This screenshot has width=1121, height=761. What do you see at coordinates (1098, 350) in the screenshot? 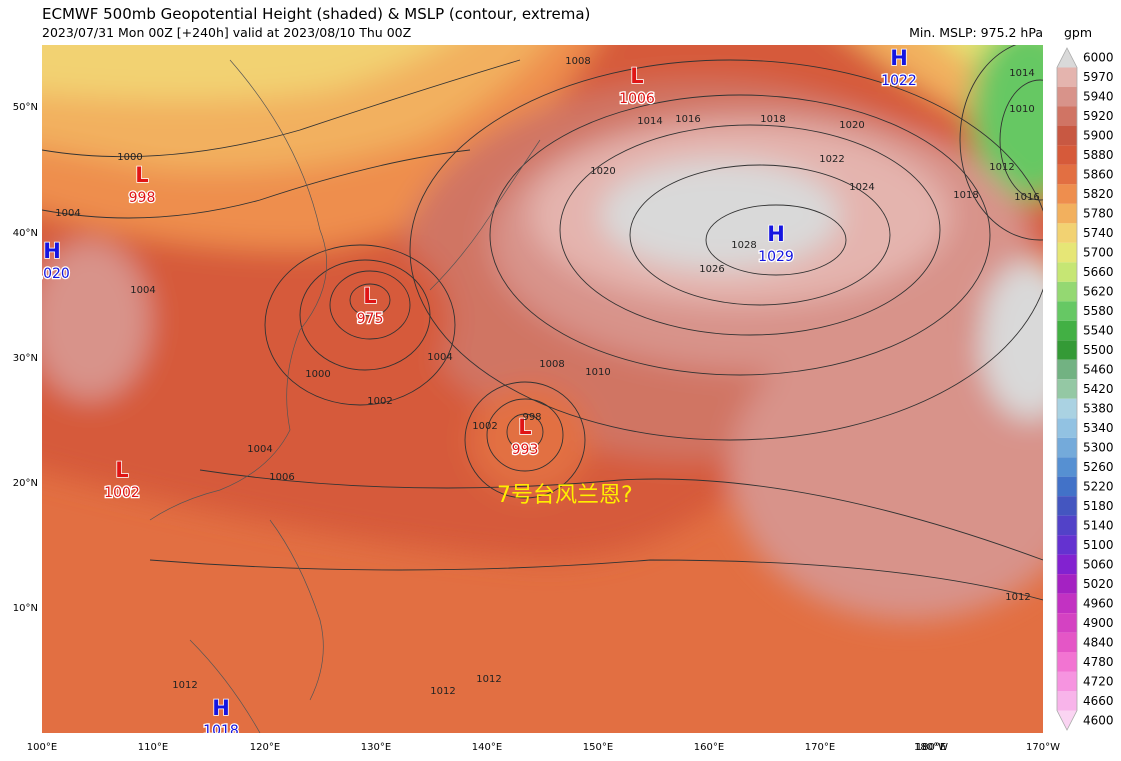
I see `colorbar-label: 5500` at bounding box center [1098, 350].